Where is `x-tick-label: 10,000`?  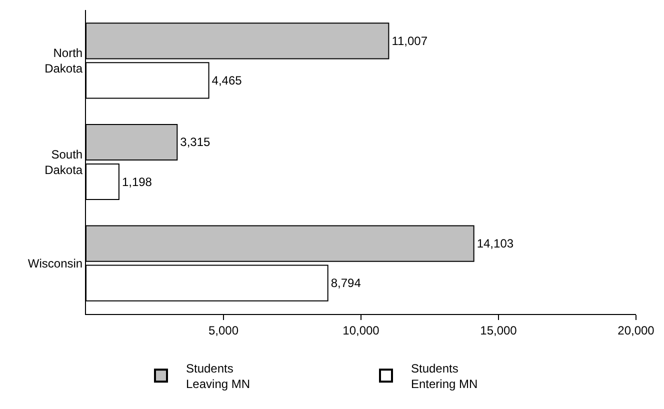 x-tick-label: 10,000 is located at coordinates (361, 330).